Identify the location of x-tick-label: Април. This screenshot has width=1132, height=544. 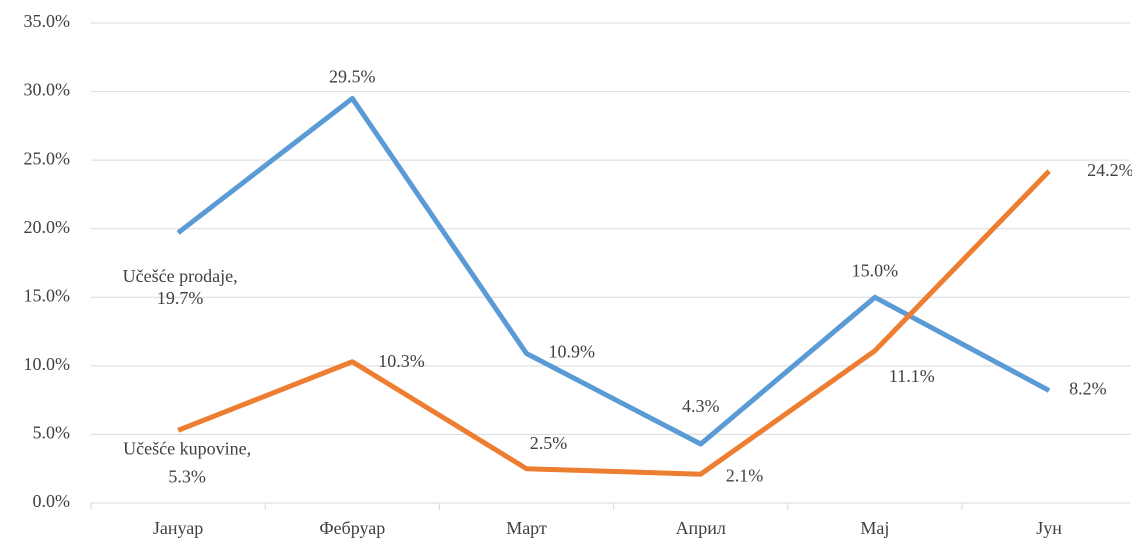
(701, 528).